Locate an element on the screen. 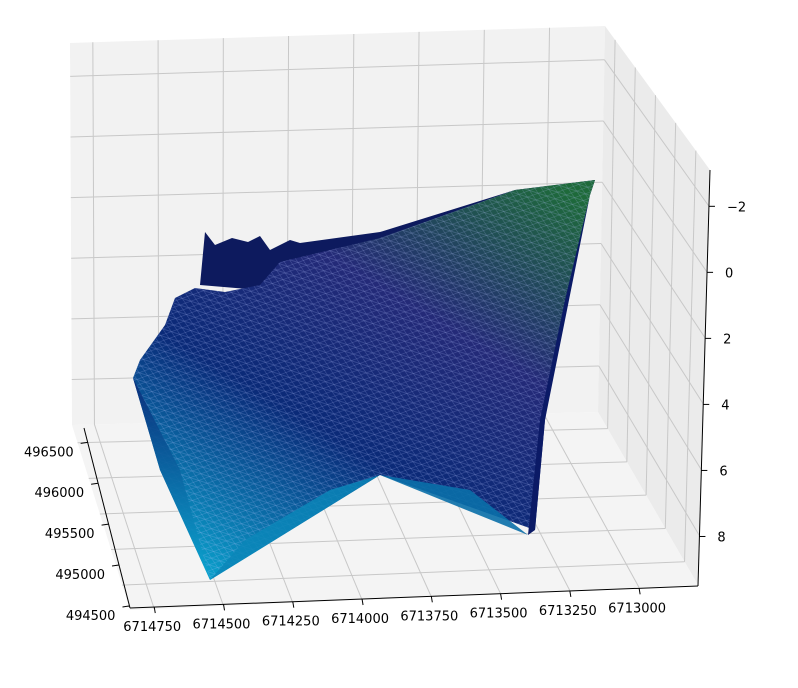 This screenshot has width=798, height=688. x-tick-label: 496500 is located at coordinates (49, 452).